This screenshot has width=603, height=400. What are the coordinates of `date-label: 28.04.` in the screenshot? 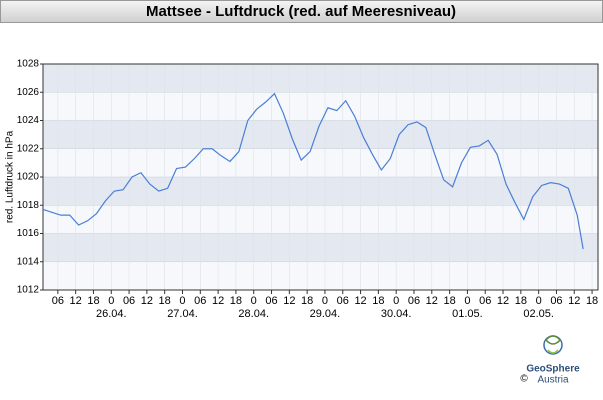 It's located at (253, 314).